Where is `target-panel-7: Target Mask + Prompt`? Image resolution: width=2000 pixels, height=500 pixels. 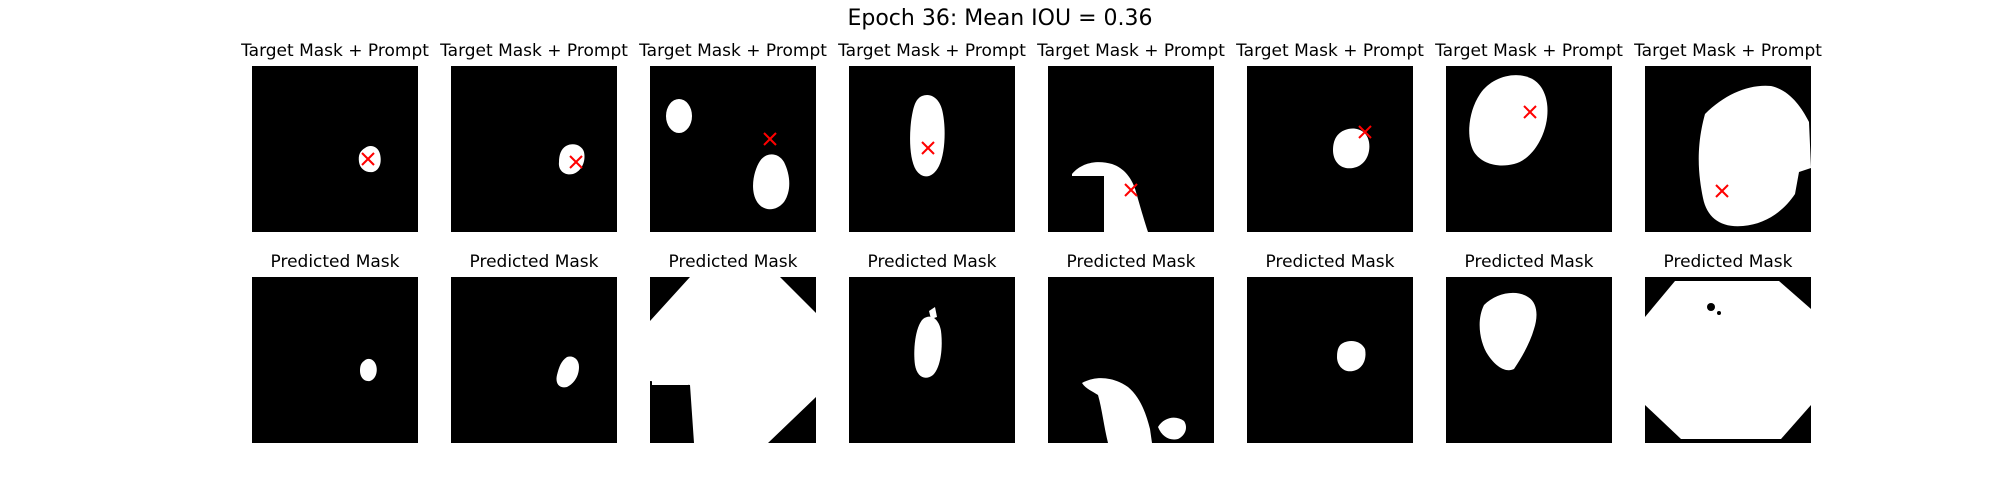
target-panel-7: Target Mask + Prompt is located at coordinates (1529, 137).